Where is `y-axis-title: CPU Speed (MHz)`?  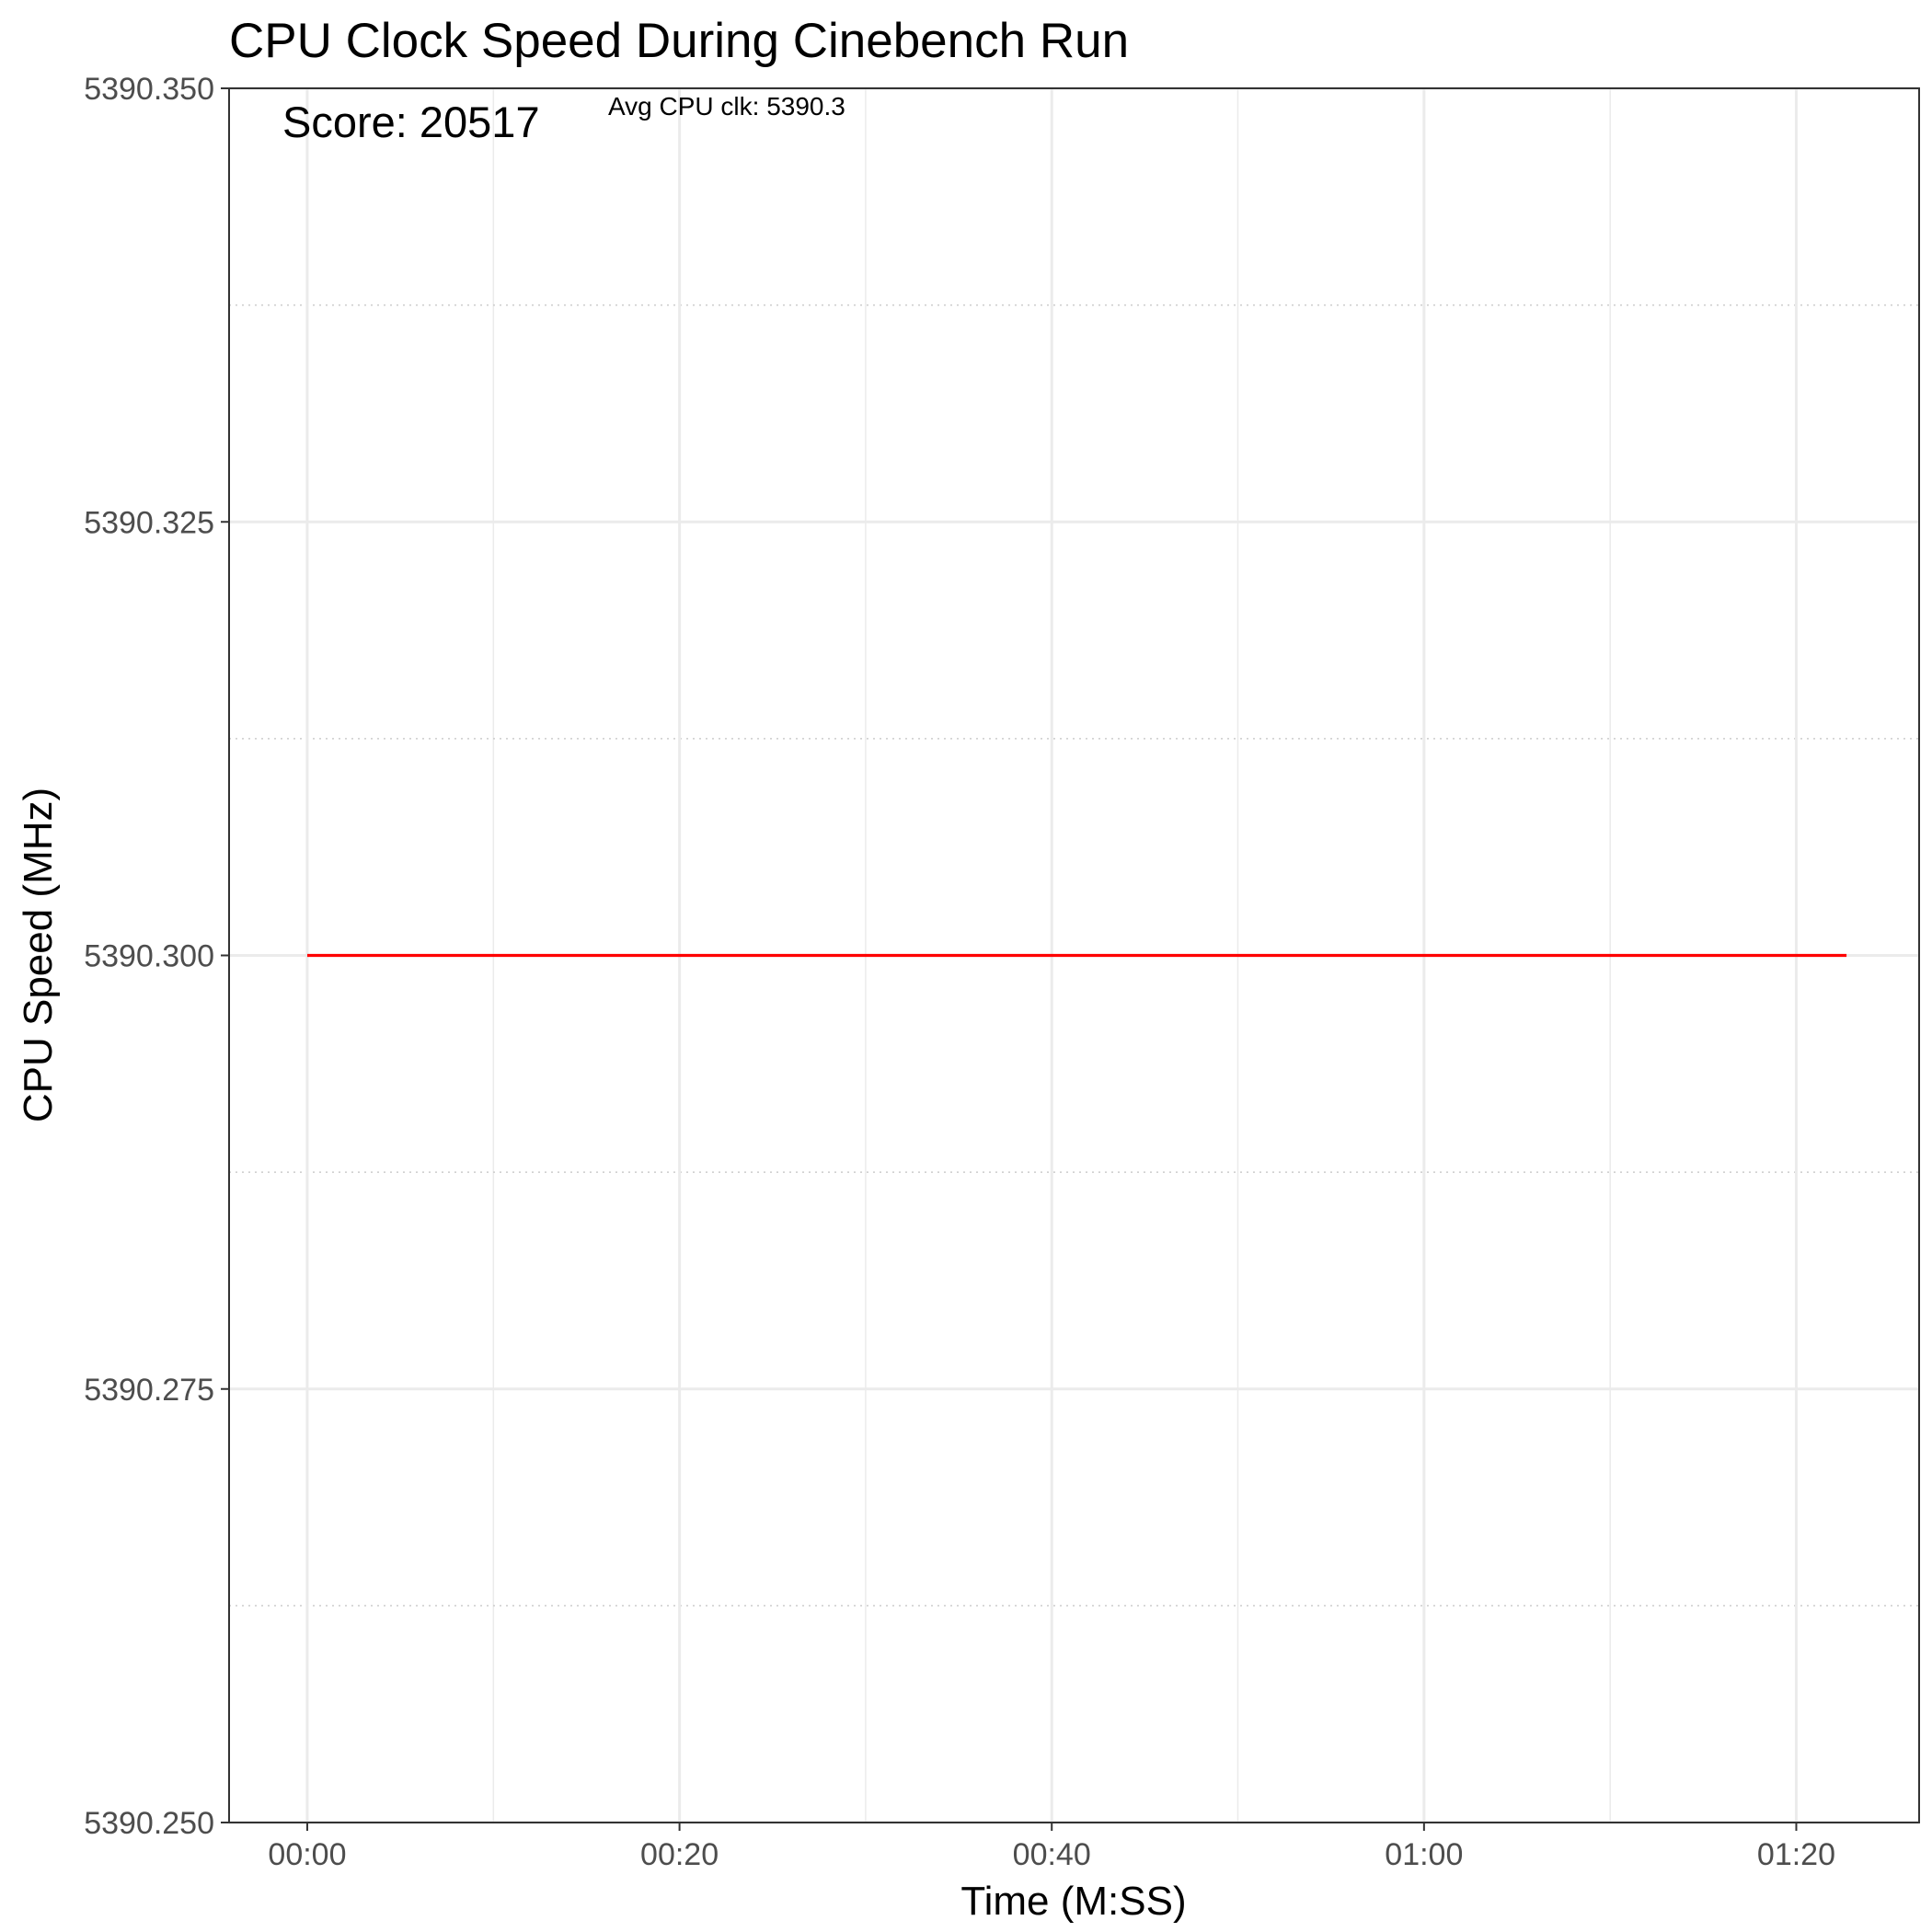
y-axis-title: CPU Speed (MHz) is located at coordinates (38, 955).